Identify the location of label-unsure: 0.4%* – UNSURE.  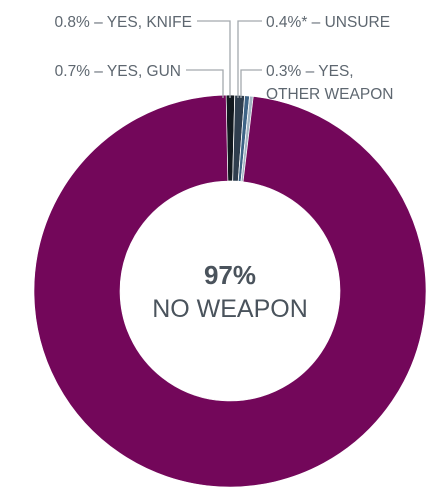
(328, 22).